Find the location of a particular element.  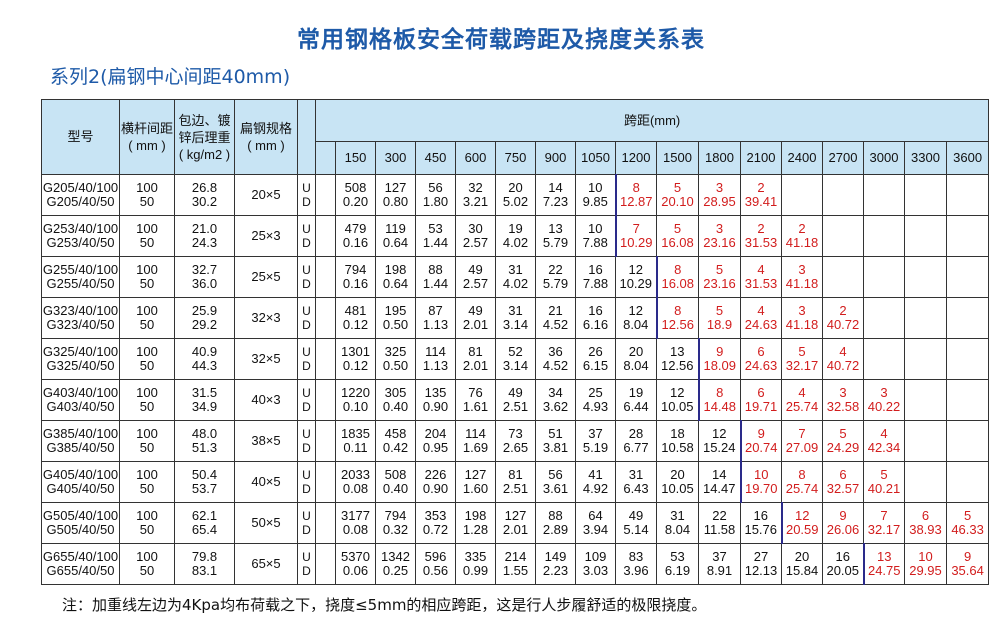

span-value-cell: 53 6.19 is located at coordinates (677, 564).